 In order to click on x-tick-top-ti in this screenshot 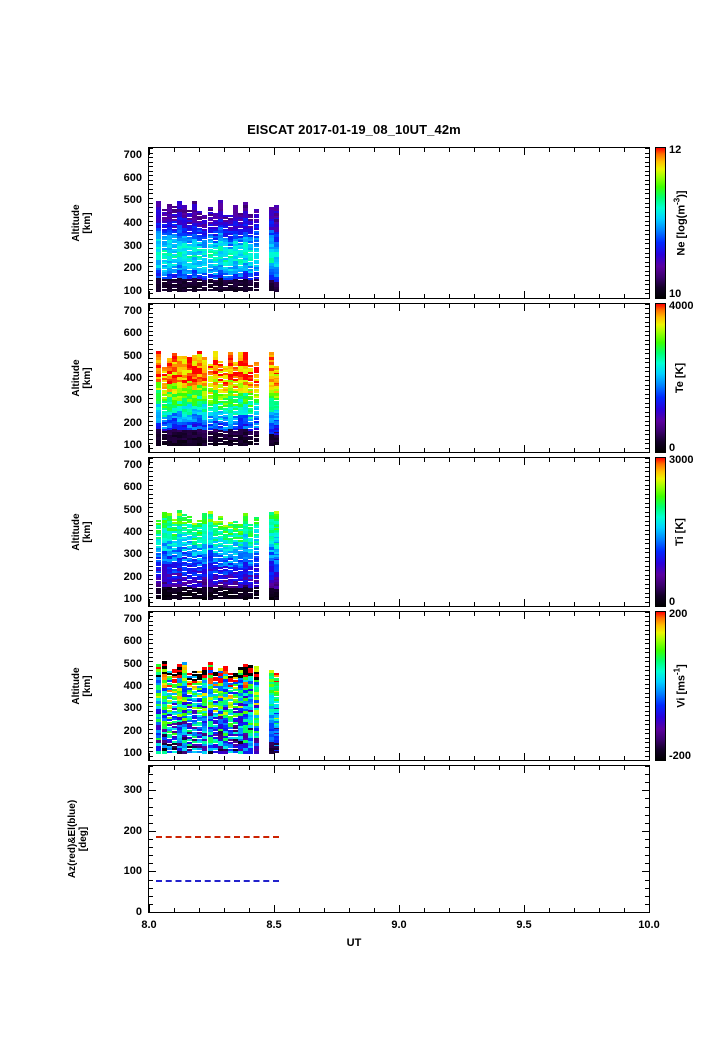, I will do `click(274, 461)`.